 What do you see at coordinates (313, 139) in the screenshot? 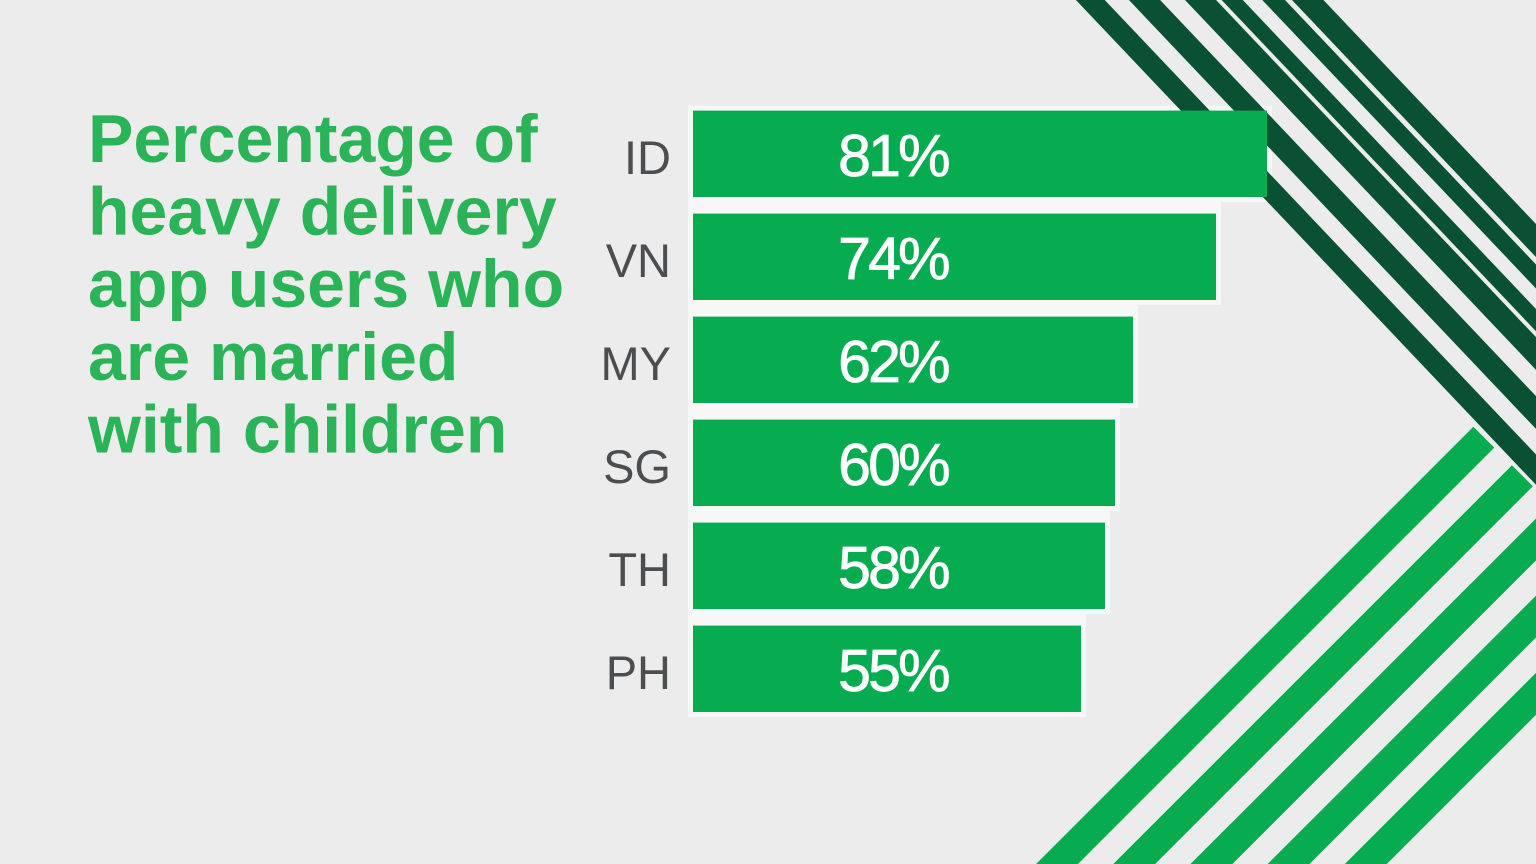
I see `svg-text: Percentage of` at bounding box center [313, 139].